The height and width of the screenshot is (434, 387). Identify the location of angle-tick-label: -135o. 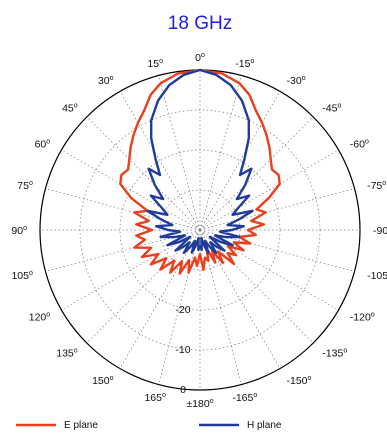
(334, 353).